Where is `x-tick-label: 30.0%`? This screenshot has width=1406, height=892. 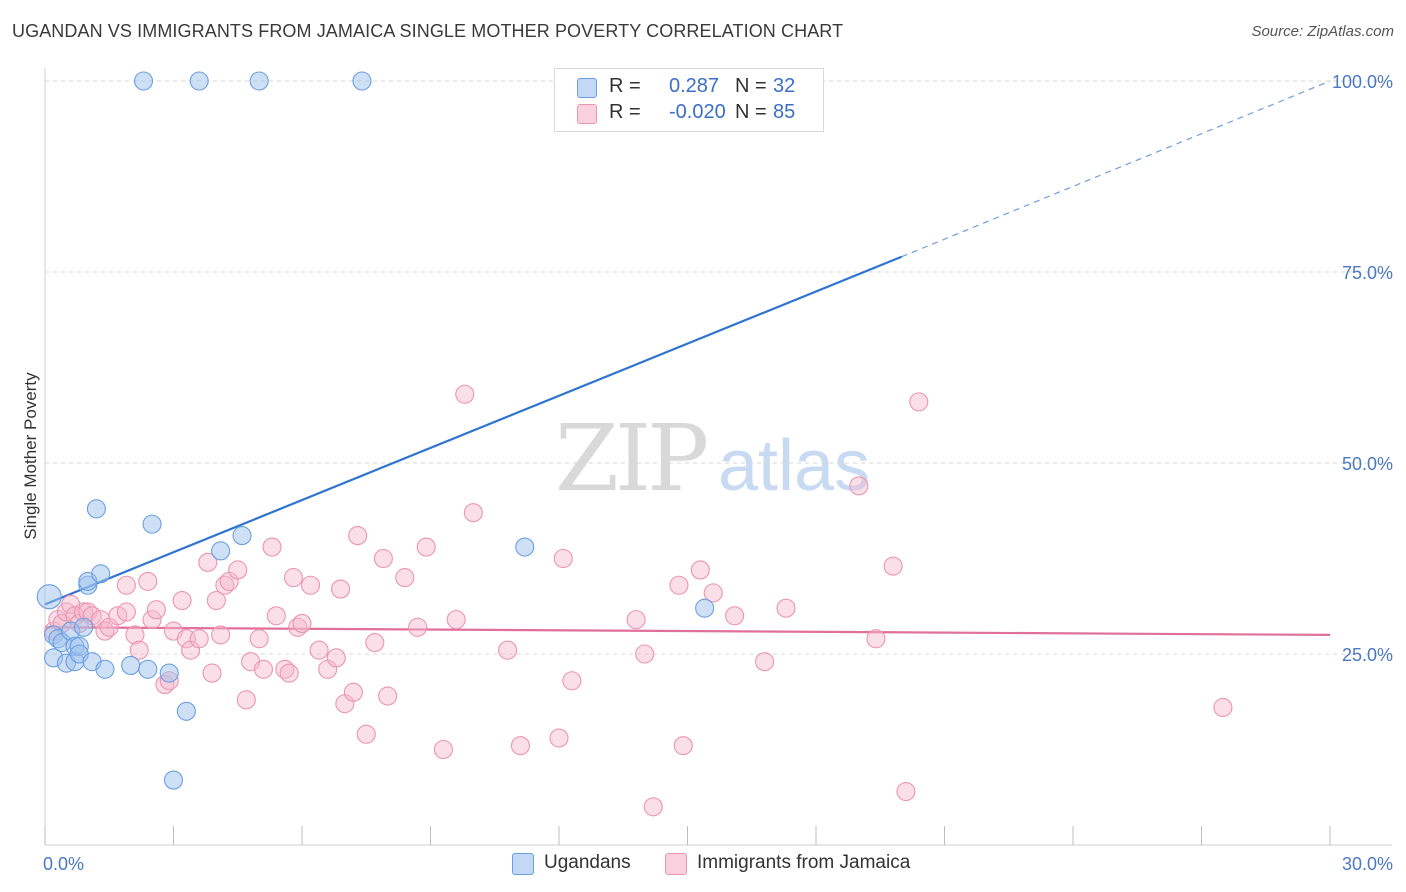
x-tick-label: 30.0% is located at coordinates (1367, 864).